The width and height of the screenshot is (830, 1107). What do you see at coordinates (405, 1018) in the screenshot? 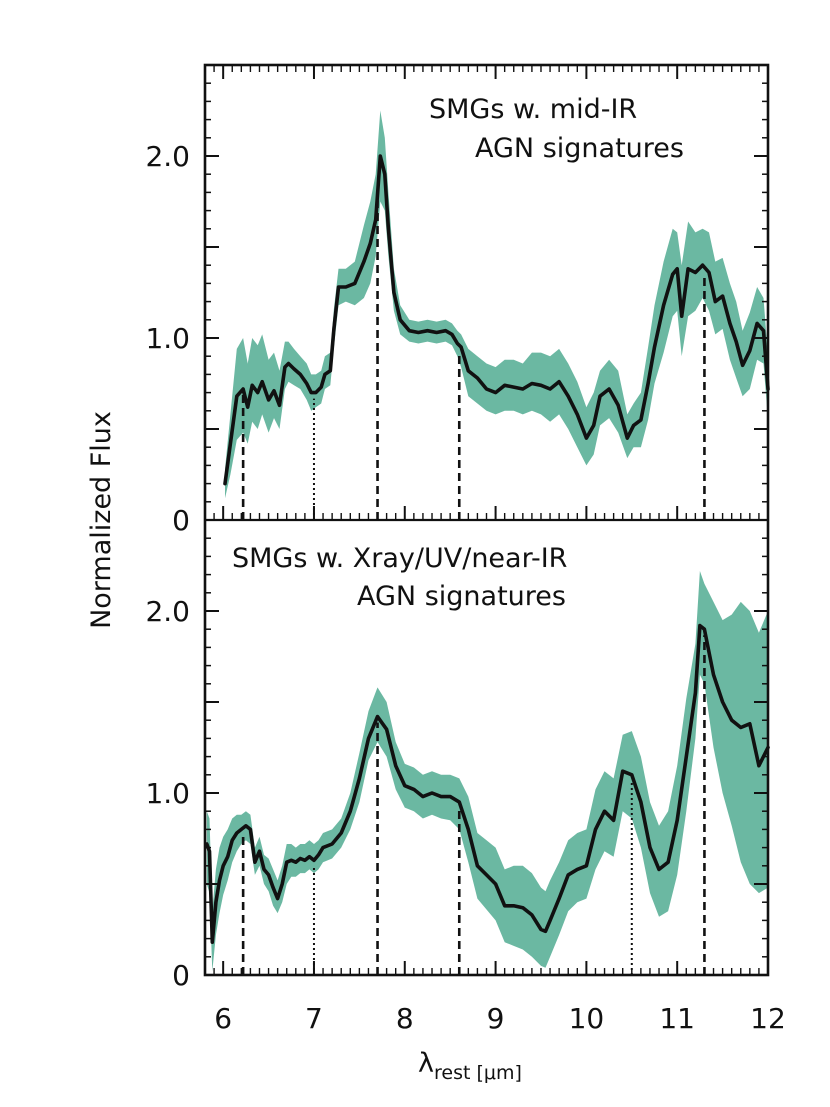
I see `x-tick-label: 8` at bounding box center [405, 1018].